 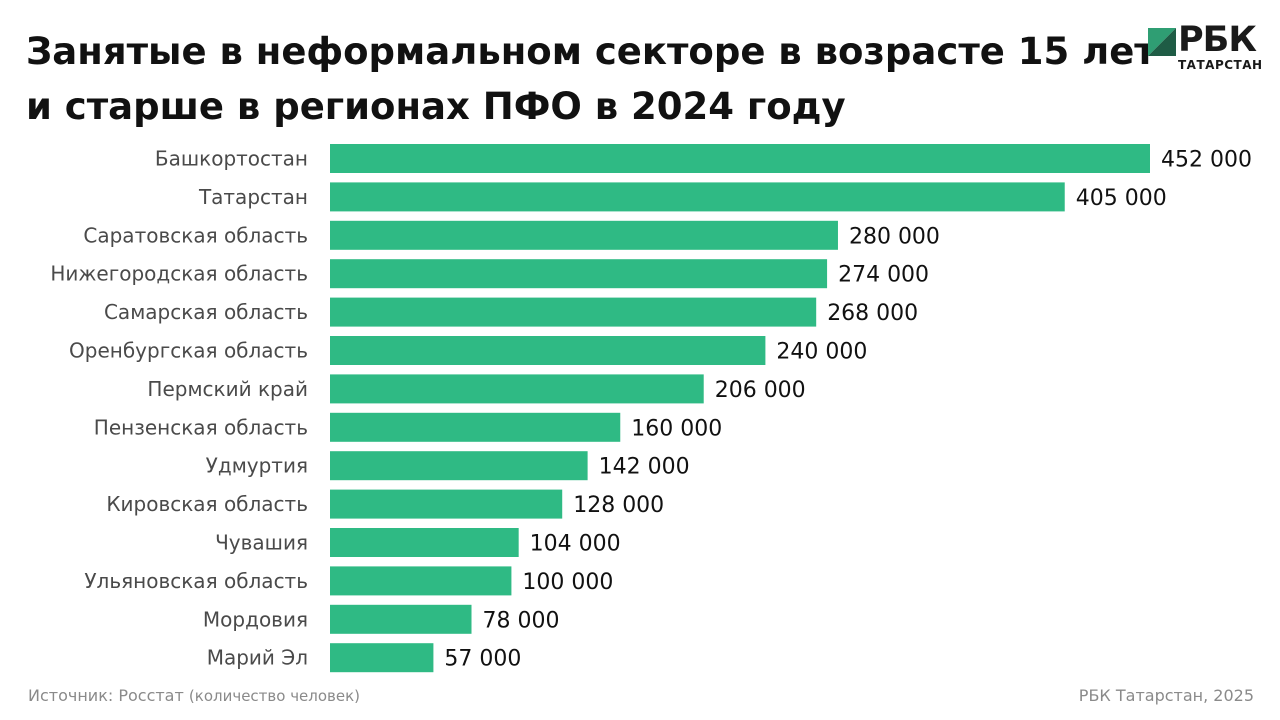 What do you see at coordinates (261, 543) in the screenshot?
I see `category-label: Чувашия` at bounding box center [261, 543].